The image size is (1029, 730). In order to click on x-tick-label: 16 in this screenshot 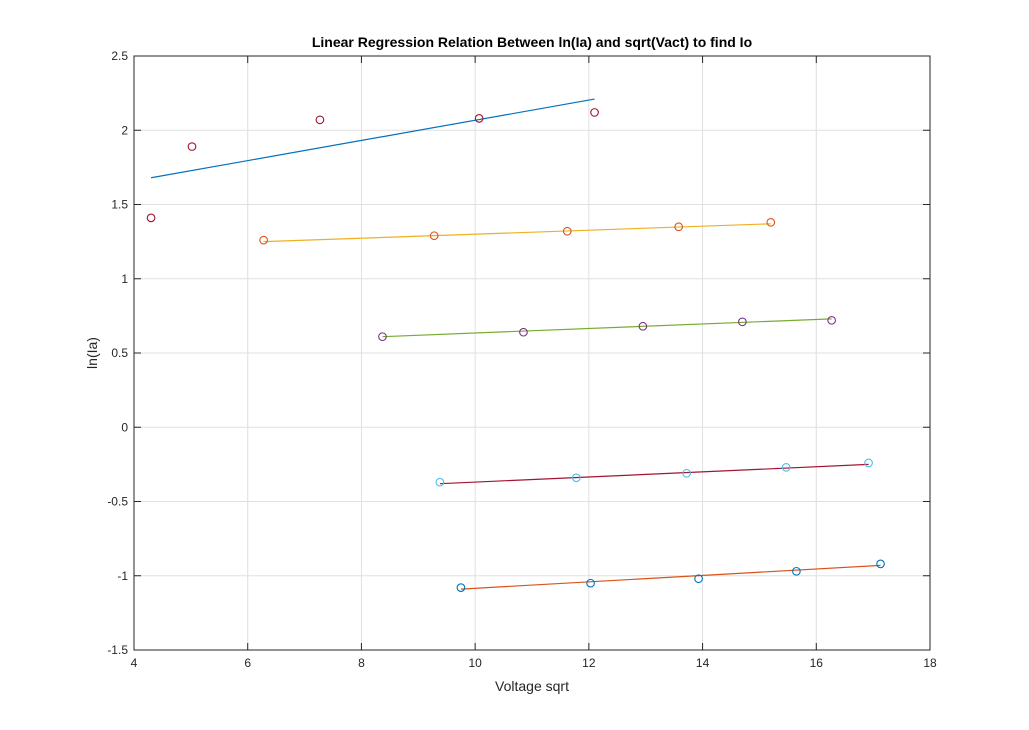, I will do `click(817, 663)`.